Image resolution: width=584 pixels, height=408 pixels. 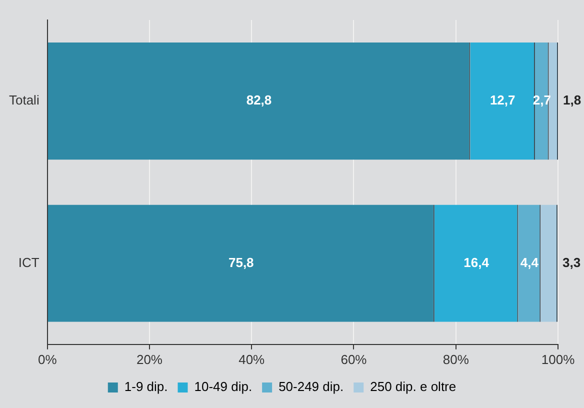 What do you see at coordinates (24, 100) in the screenshot?
I see `y-tick-label: Totali` at bounding box center [24, 100].